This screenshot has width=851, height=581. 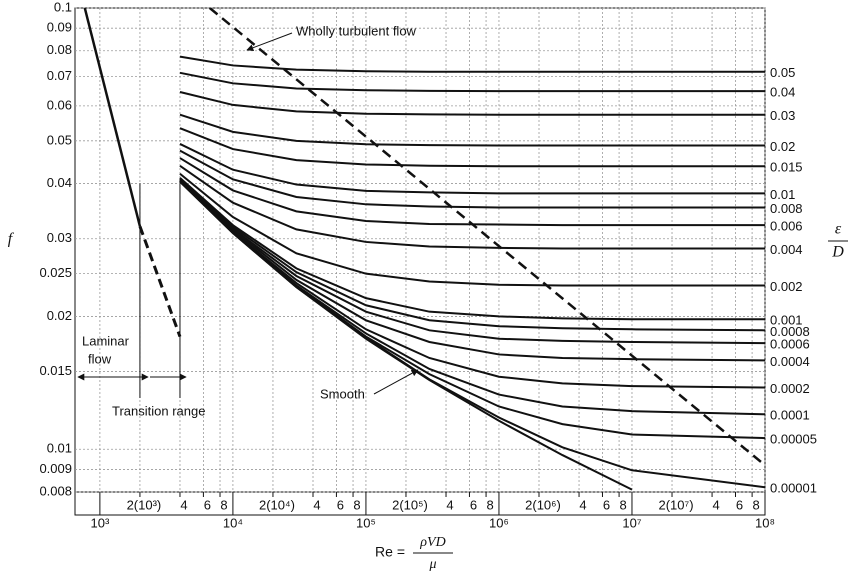 What do you see at coordinates (790, 415) in the screenshot?
I see `legend-label: 0.0001` at bounding box center [790, 415].